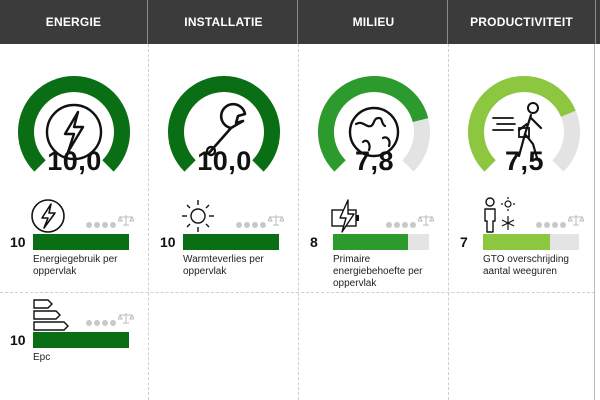 The height and width of the screenshot is (400, 600). I want to click on gauge-productiviteit, so click(524, 124).